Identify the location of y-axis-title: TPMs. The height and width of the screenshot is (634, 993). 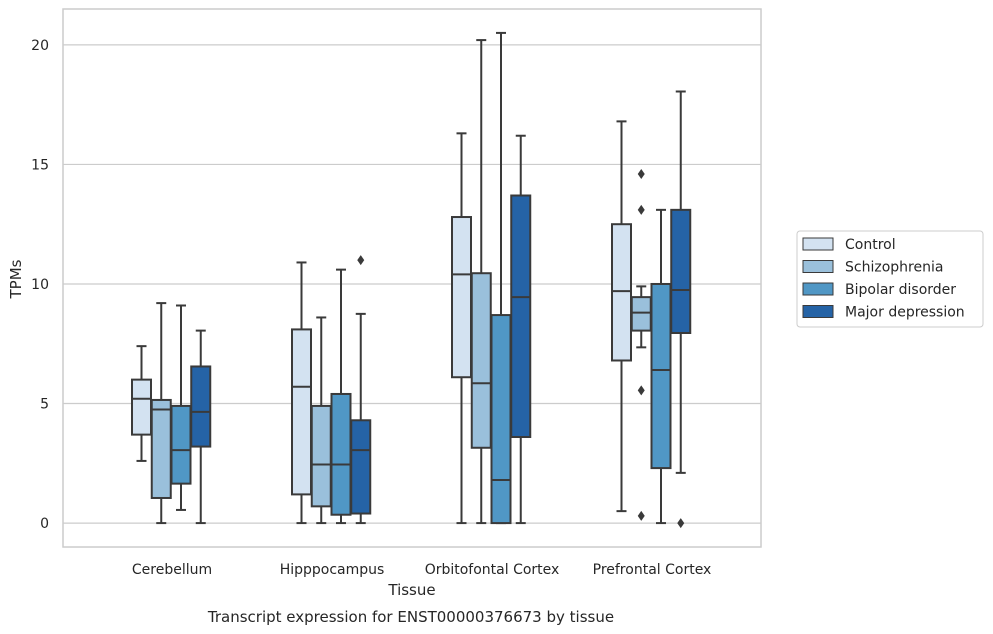
(16, 279).